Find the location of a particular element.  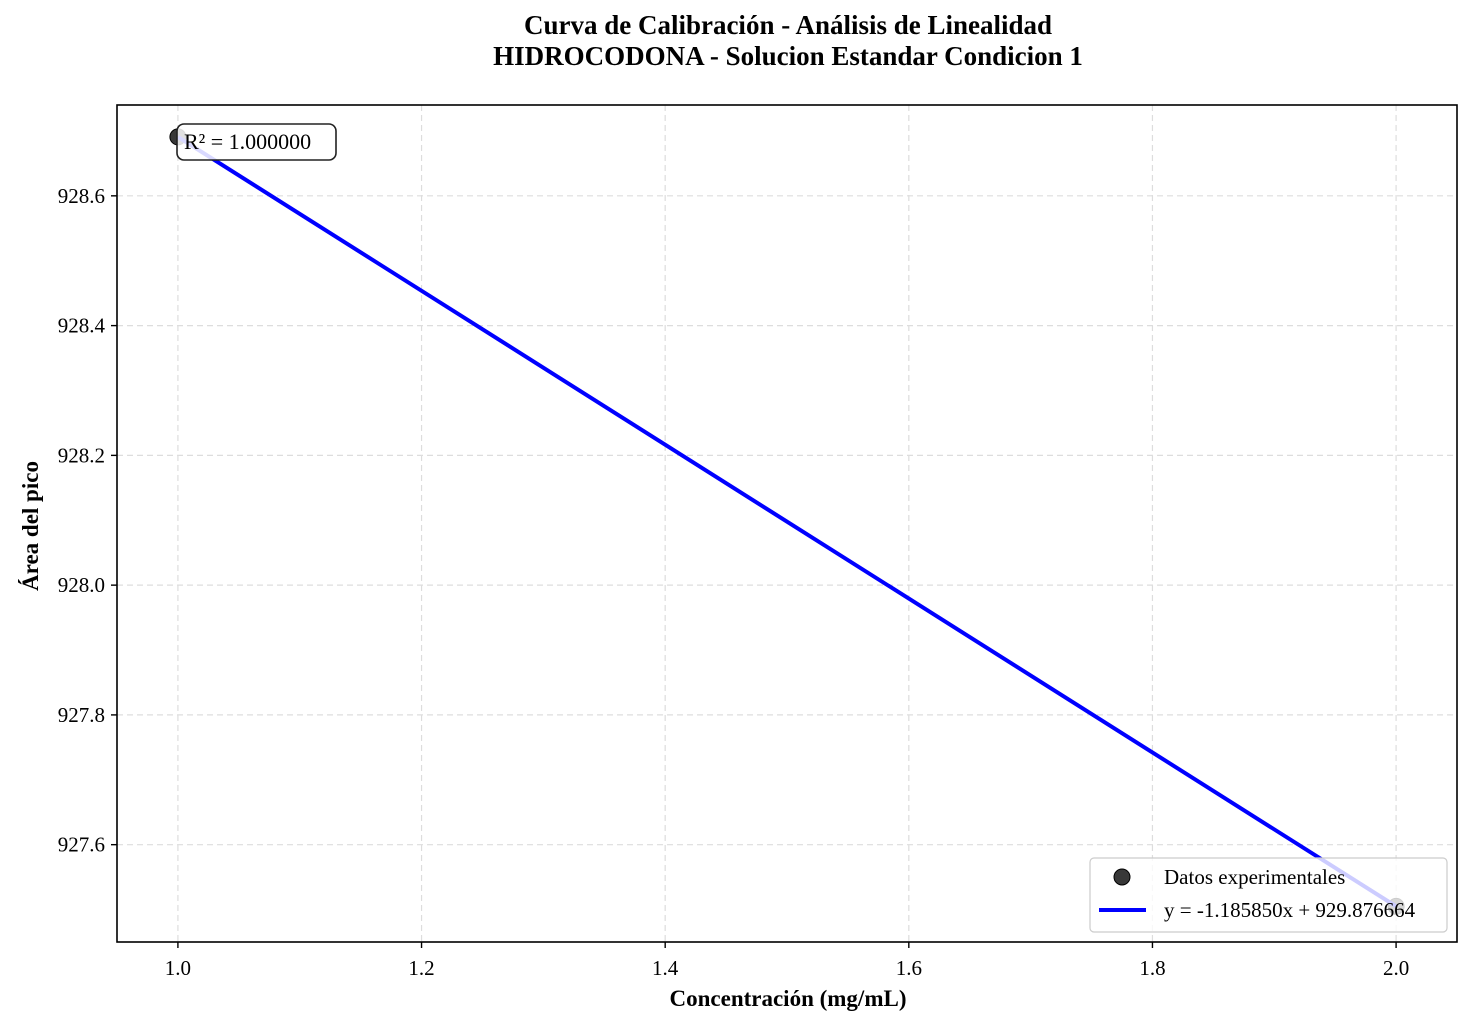

y-tick-label: 928.2 is located at coordinates (81, 455).